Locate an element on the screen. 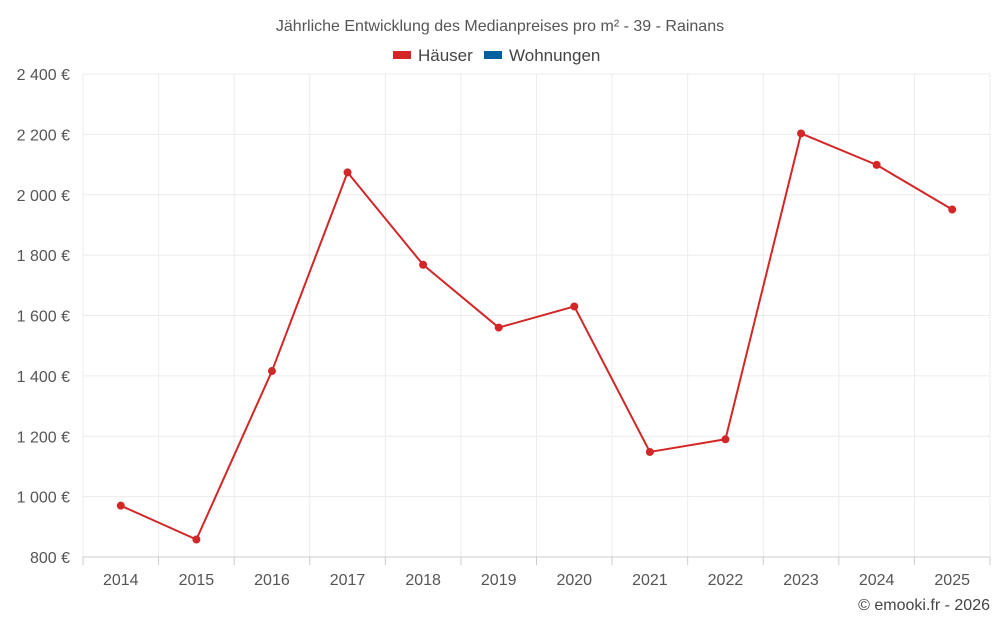  legend: Häuser Wohnungen is located at coordinates (496, 55).